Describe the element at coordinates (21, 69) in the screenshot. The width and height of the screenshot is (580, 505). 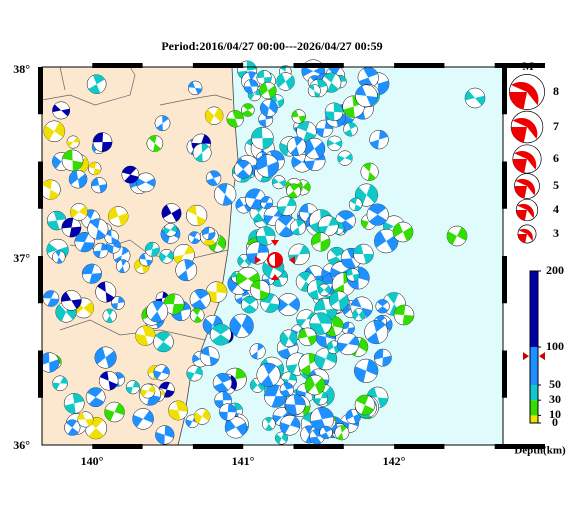
I see `lat-label: 38°` at that location.